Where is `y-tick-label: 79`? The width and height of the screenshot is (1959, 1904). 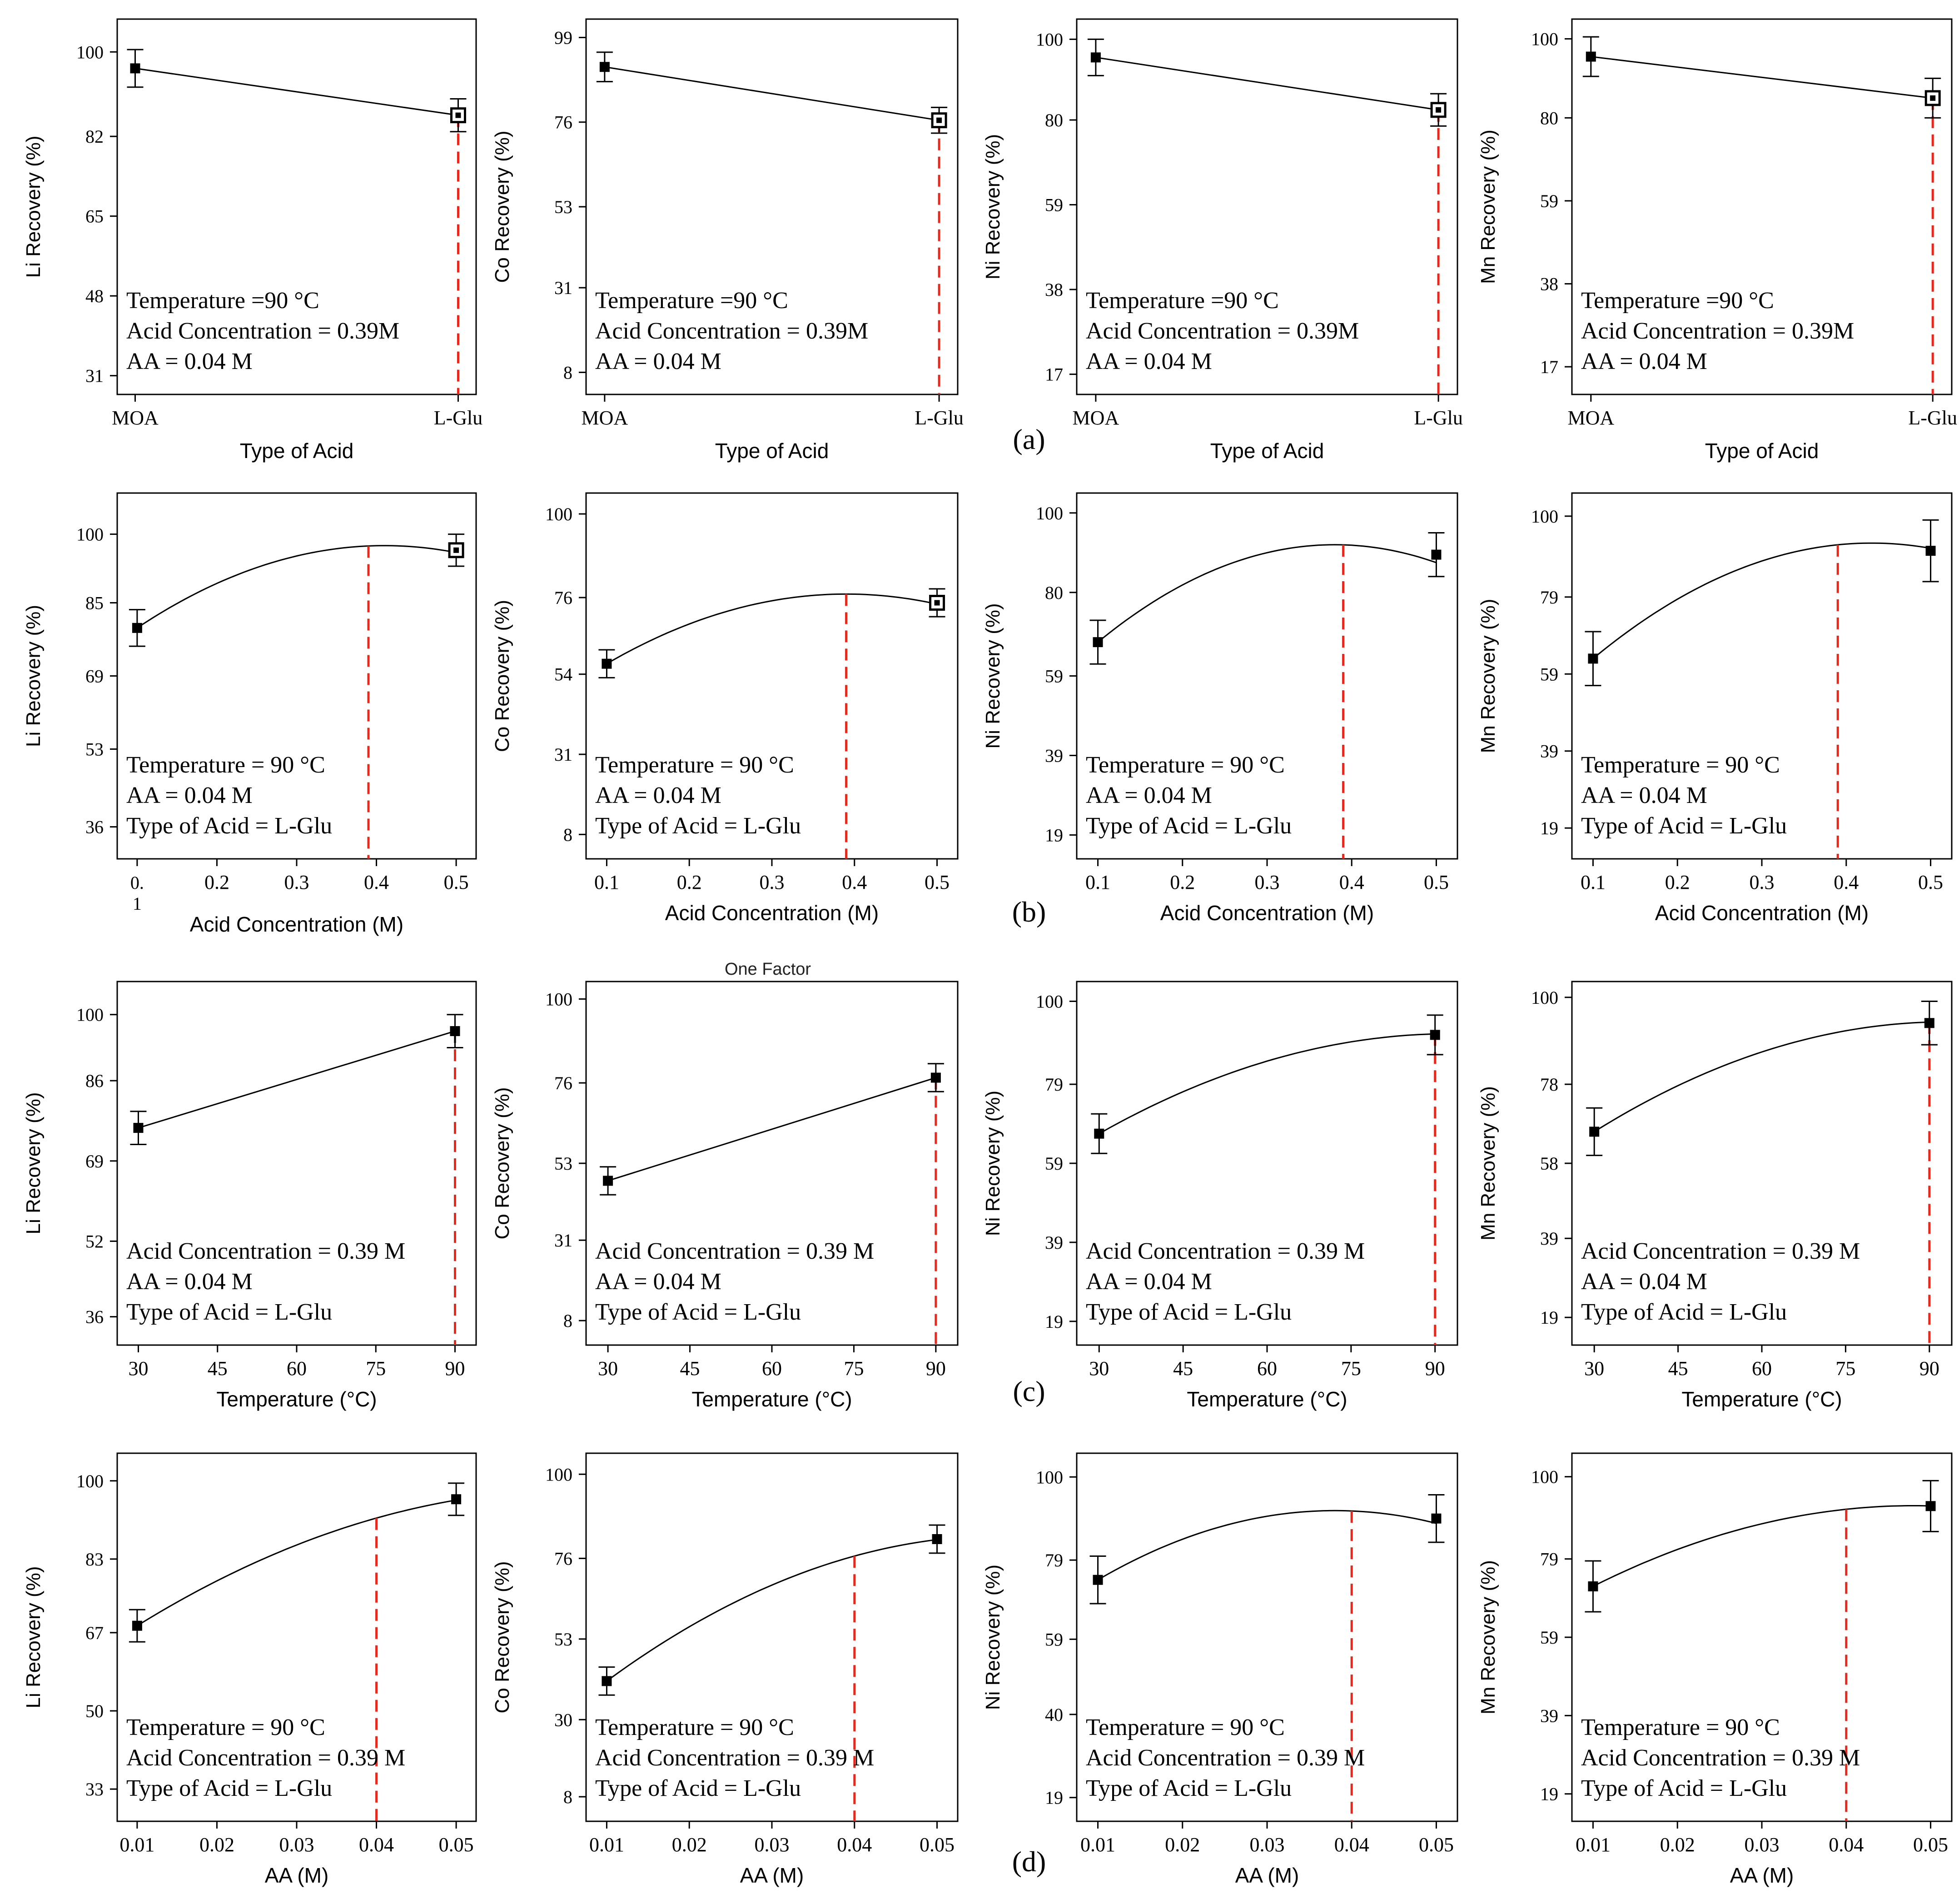 y-tick-label: 79 is located at coordinates (1054, 1560).